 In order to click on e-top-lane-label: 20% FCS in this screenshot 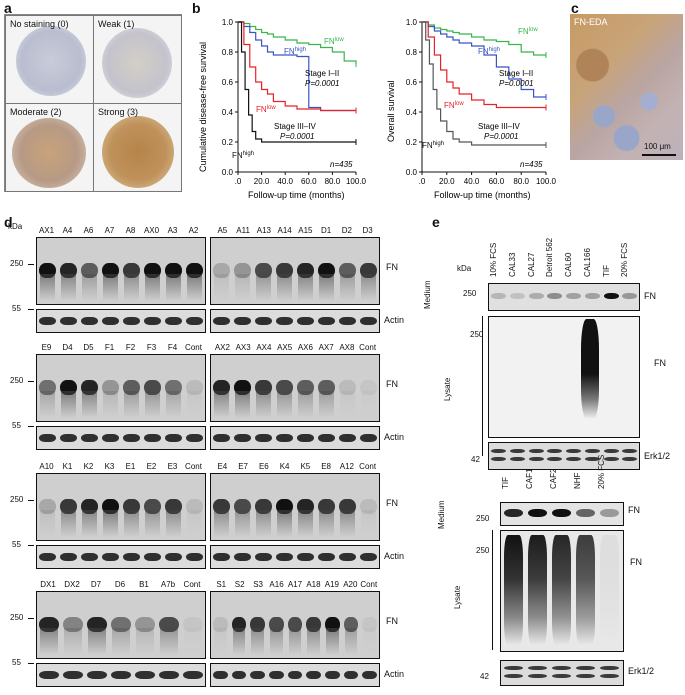, I will do `click(625, 259)`.